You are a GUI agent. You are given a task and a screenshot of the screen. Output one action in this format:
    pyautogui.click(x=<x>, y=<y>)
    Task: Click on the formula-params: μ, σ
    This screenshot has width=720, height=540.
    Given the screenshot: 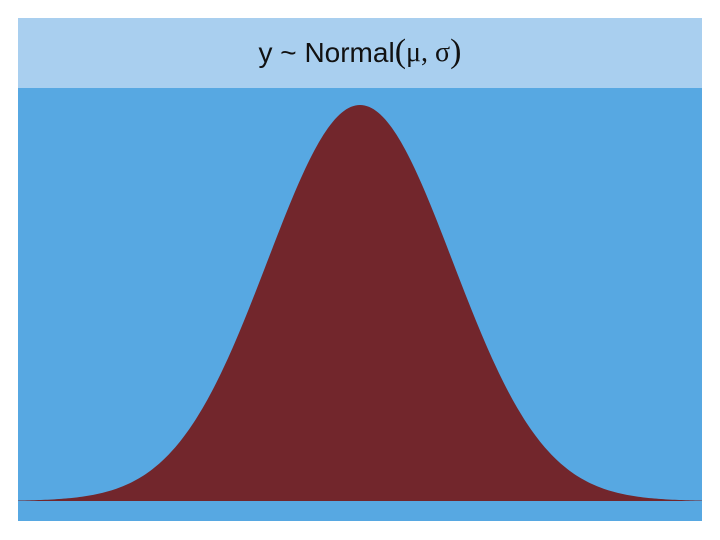 What is the action you would take?
    pyautogui.click(x=428, y=52)
    